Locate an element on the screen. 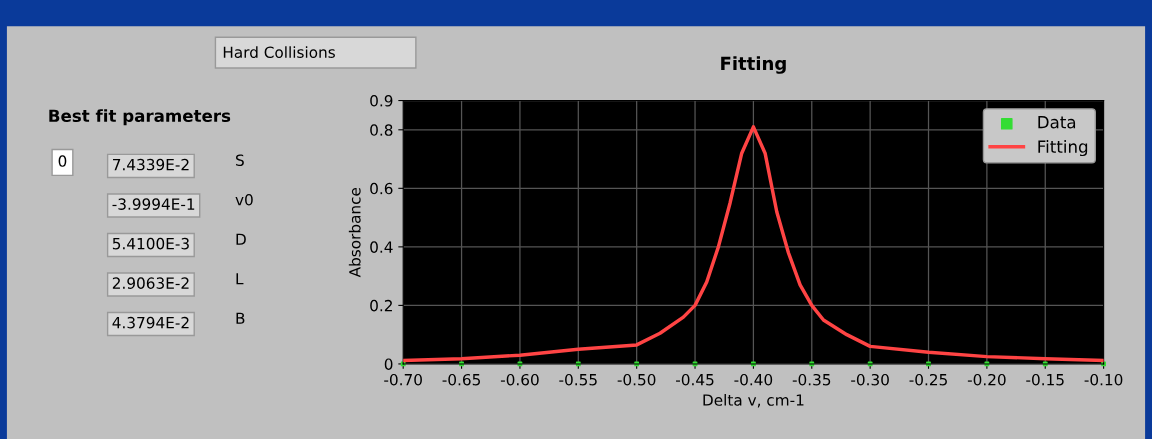  text: 2.9063E-2 is located at coordinates (150, 283).